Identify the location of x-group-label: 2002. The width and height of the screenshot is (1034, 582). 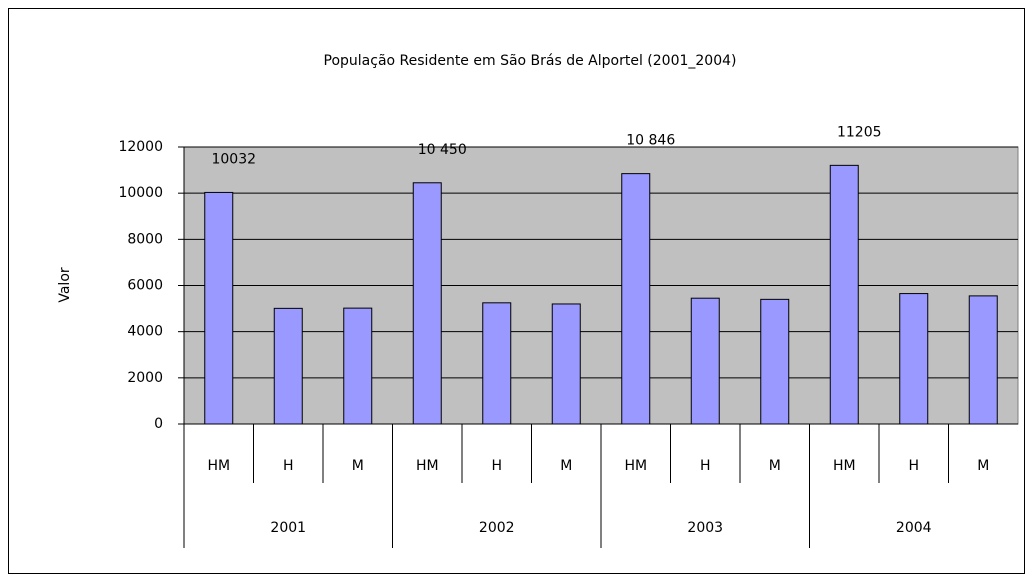
(497, 528).